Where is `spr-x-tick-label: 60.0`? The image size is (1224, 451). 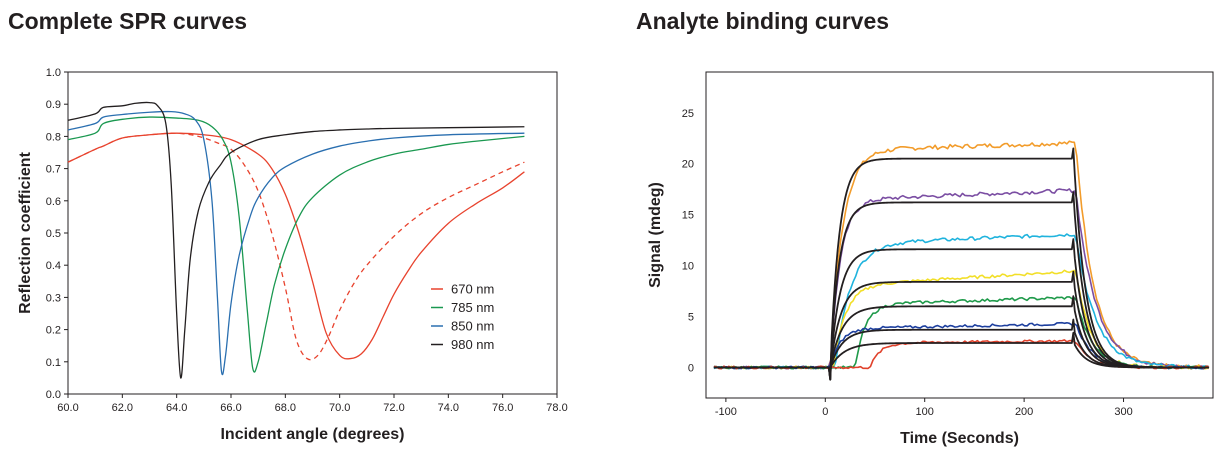
spr-x-tick-label: 60.0 is located at coordinates (67, 408).